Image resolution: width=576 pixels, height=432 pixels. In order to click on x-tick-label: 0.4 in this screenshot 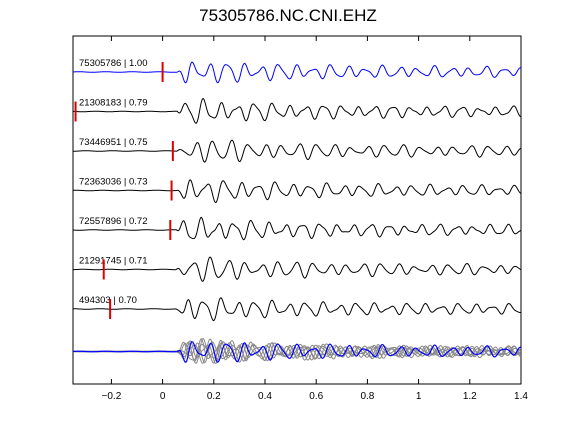, I will do `click(265, 396)`.